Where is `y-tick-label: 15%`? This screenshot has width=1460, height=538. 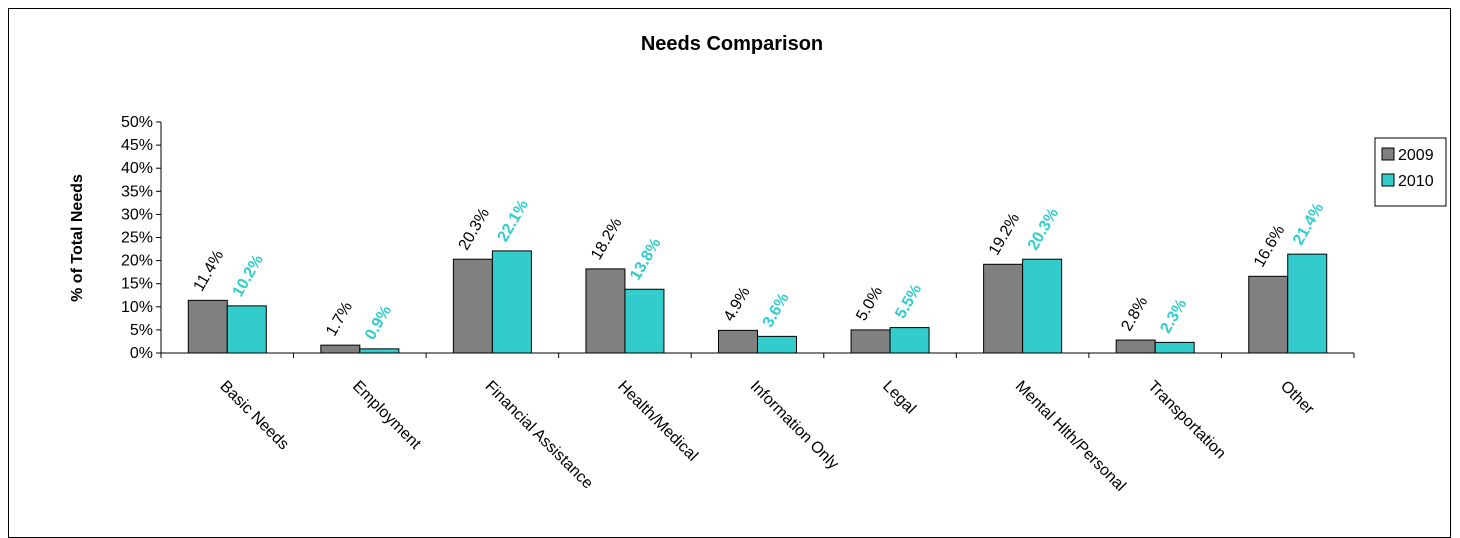
y-tick-label: 15% is located at coordinates (137, 284).